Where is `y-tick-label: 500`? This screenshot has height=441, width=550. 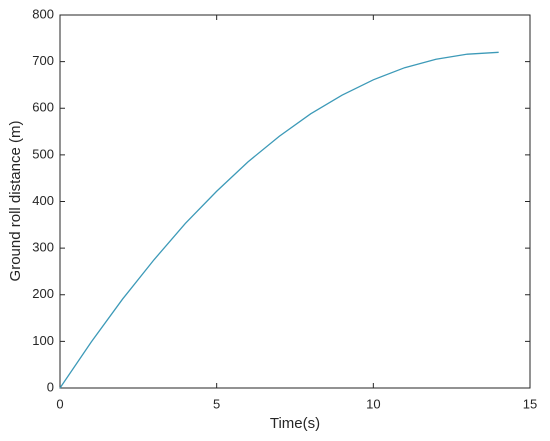 y-tick-label: 500 is located at coordinates (43, 153).